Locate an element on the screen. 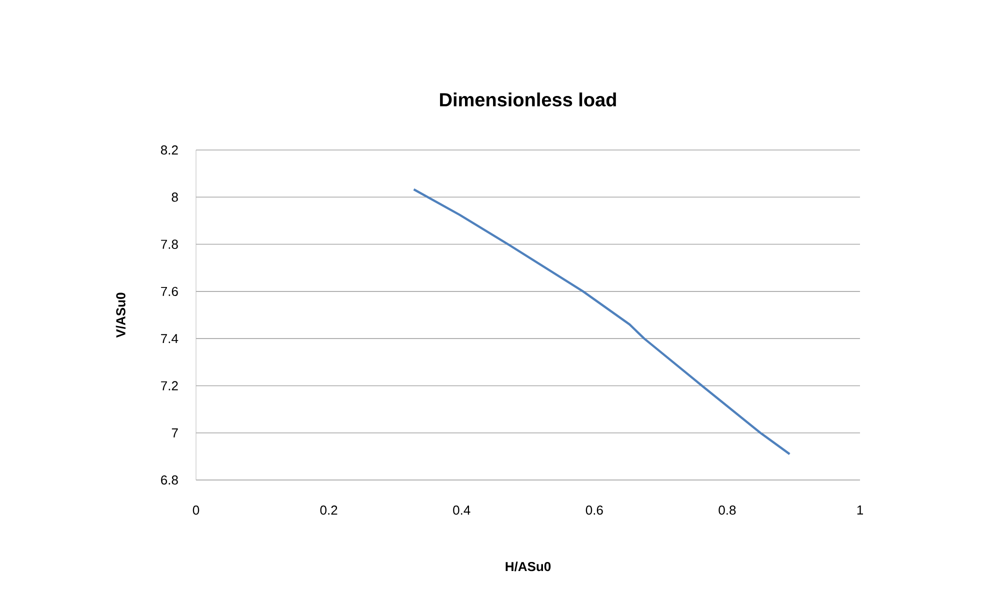  x-tick-label: 0.2 is located at coordinates (329, 510).